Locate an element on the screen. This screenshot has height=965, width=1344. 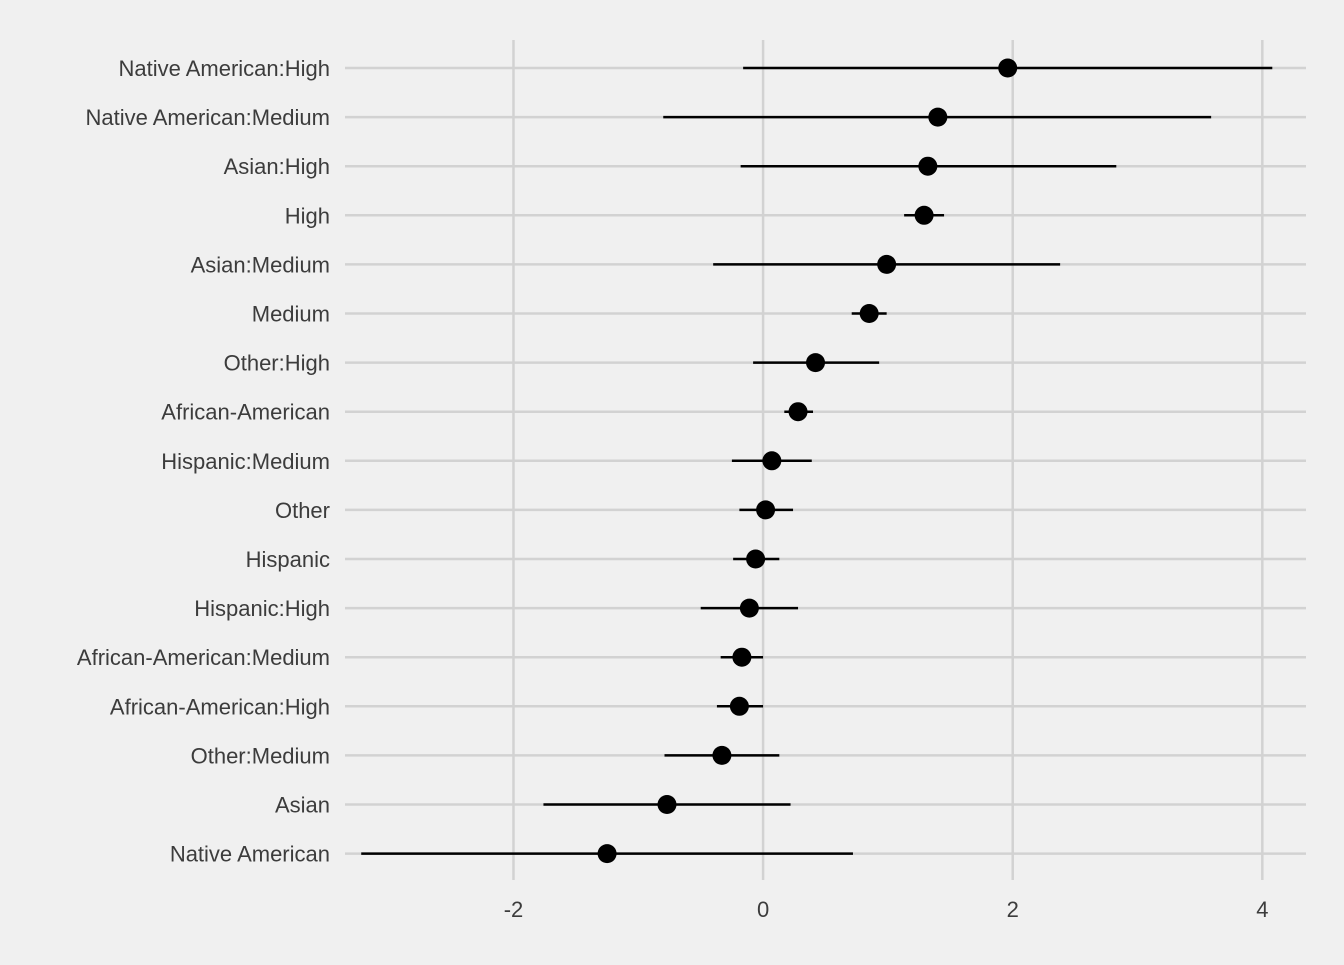
y-tick-label: Other is located at coordinates (302, 510).